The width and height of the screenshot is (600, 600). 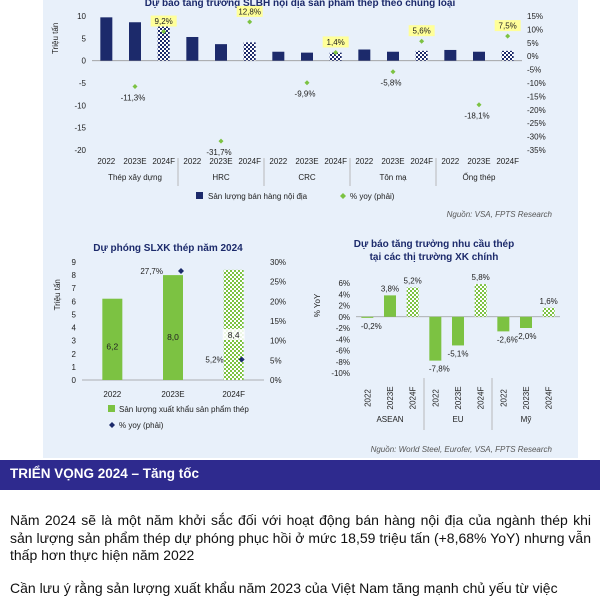 What do you see at coordinates (151, 271) in the screenshot?
I see `data-label: 27,7%` at bounding box center [151, 271].